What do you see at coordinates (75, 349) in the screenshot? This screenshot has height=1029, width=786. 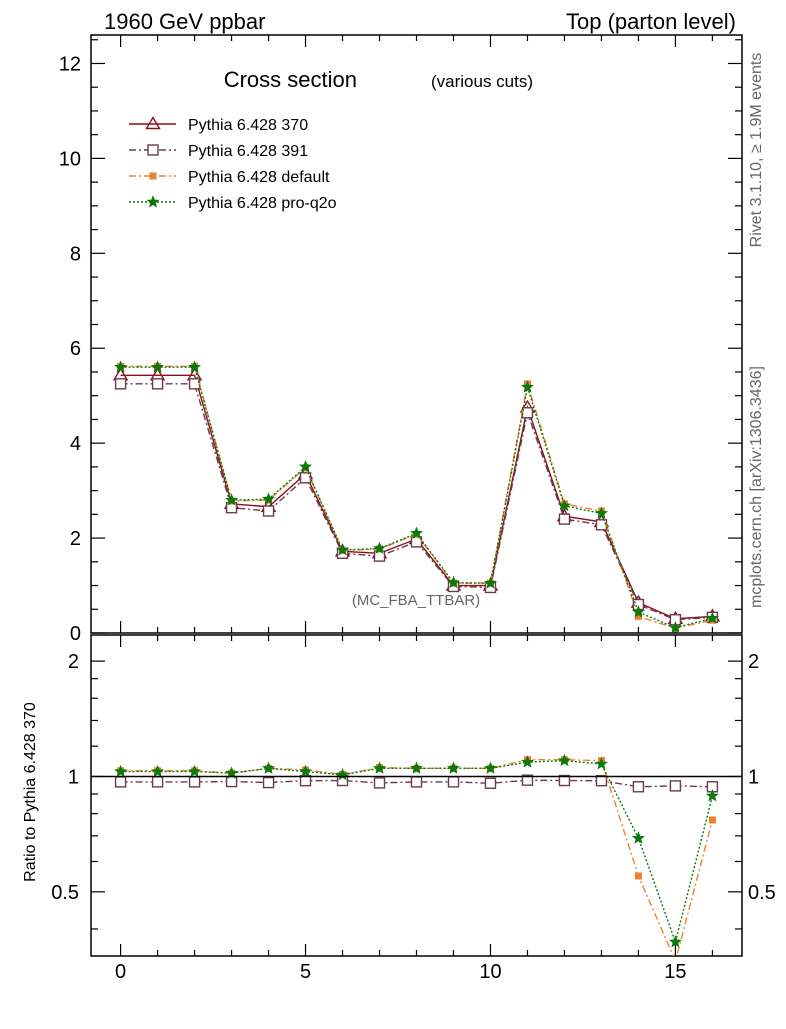 I see `y-tick-label: 6` at bounding box center [75, 349].